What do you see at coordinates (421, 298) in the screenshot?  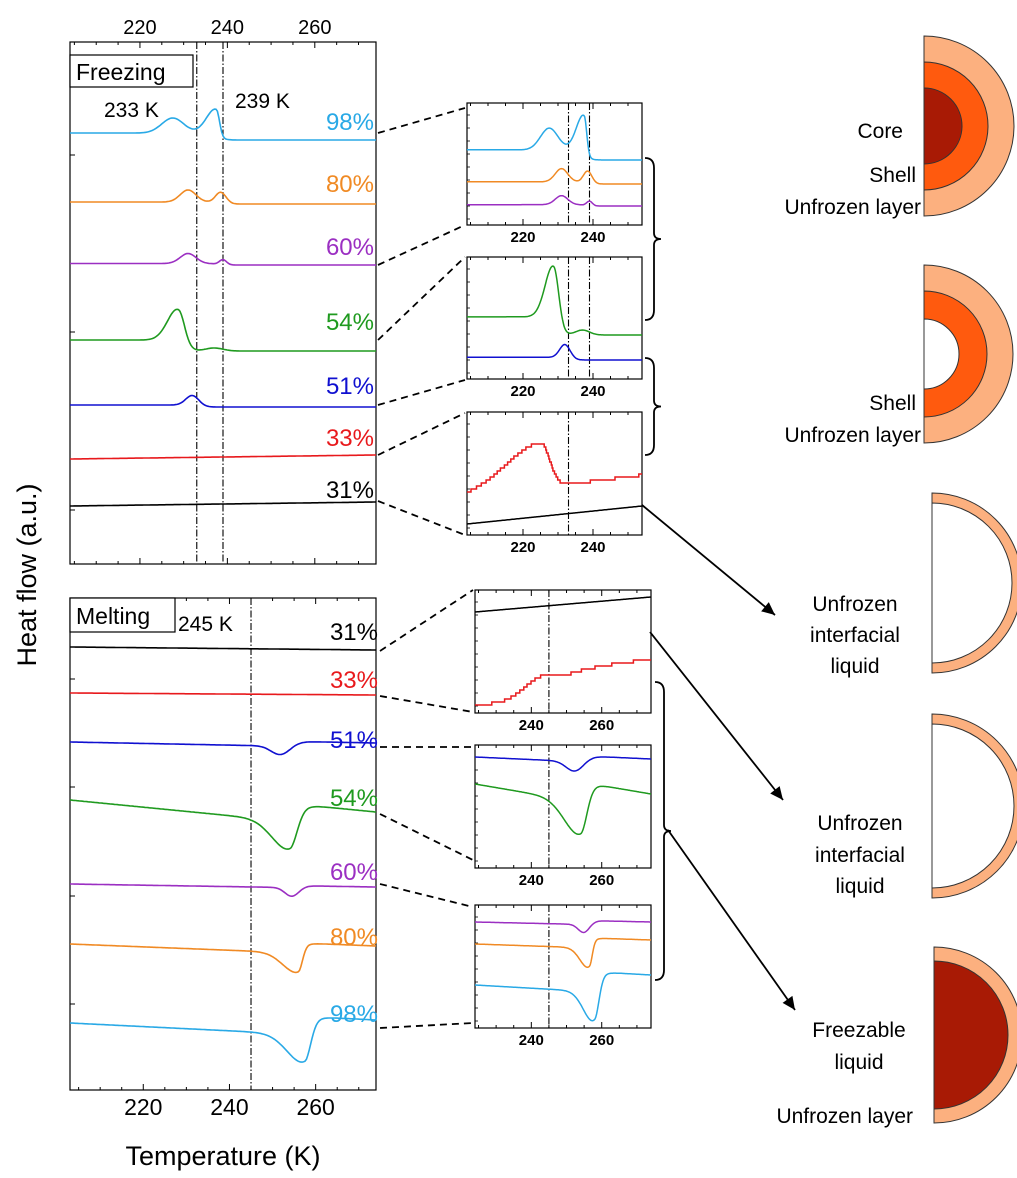 I see `connector-54-freezing` at bounding box center [421, 298].